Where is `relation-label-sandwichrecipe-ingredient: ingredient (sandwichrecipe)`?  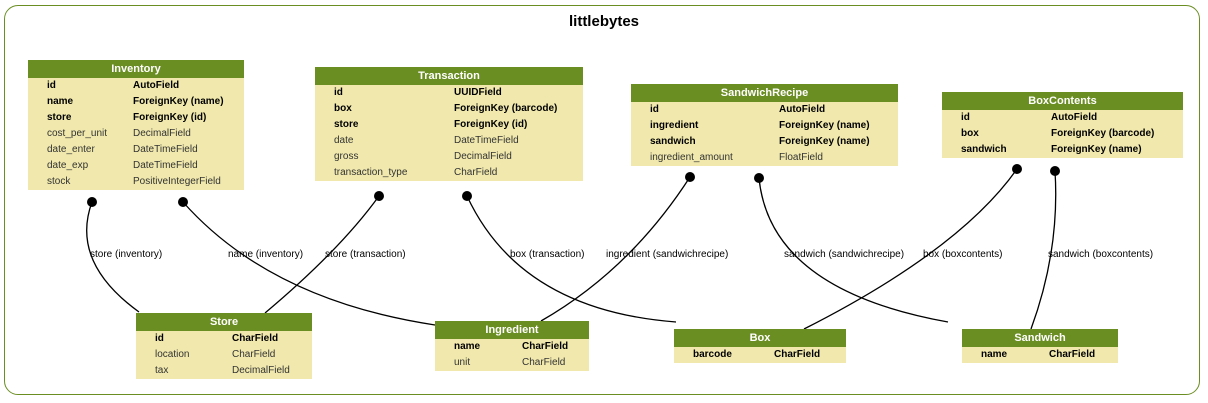 relation-label-sandwichrecipe-ingredient: ingredient (sandwichrecipe) is located at coordinates (667, 254).